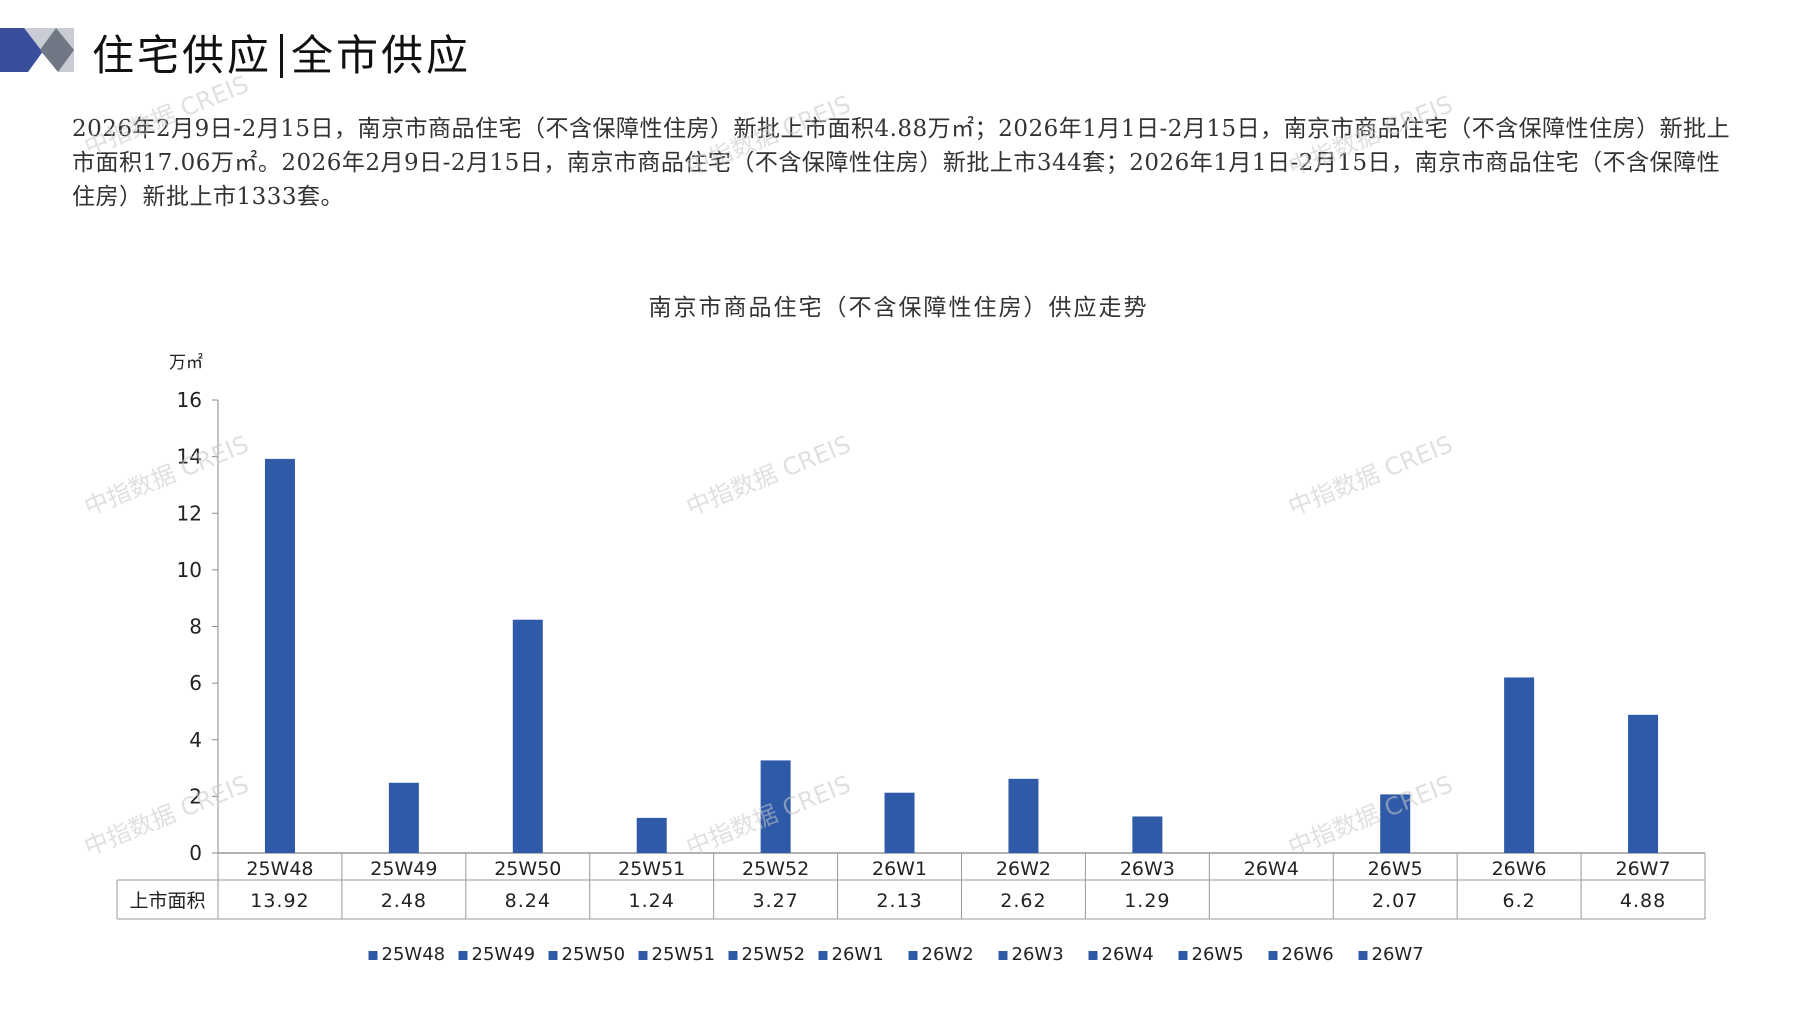 Image resolution: width=1797 pixels, height=1010 pixels. I want to click on bar-25W52, so click(775, 806).